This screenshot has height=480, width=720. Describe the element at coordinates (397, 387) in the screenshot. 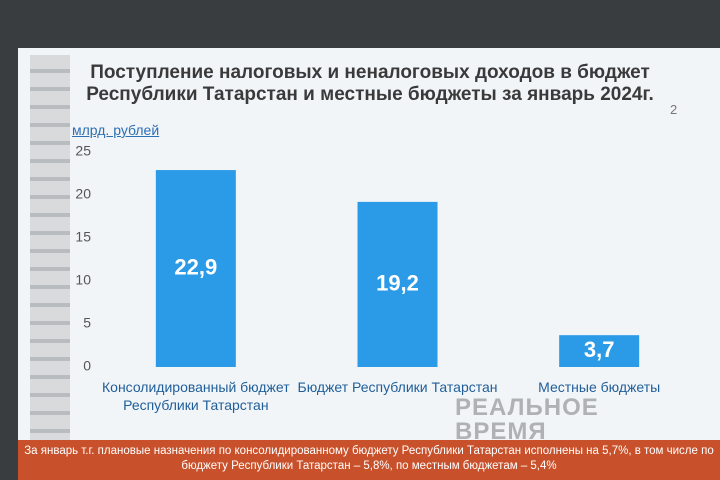

I see `x-tick-label: Бюджет Республики Татарстан` at that location.